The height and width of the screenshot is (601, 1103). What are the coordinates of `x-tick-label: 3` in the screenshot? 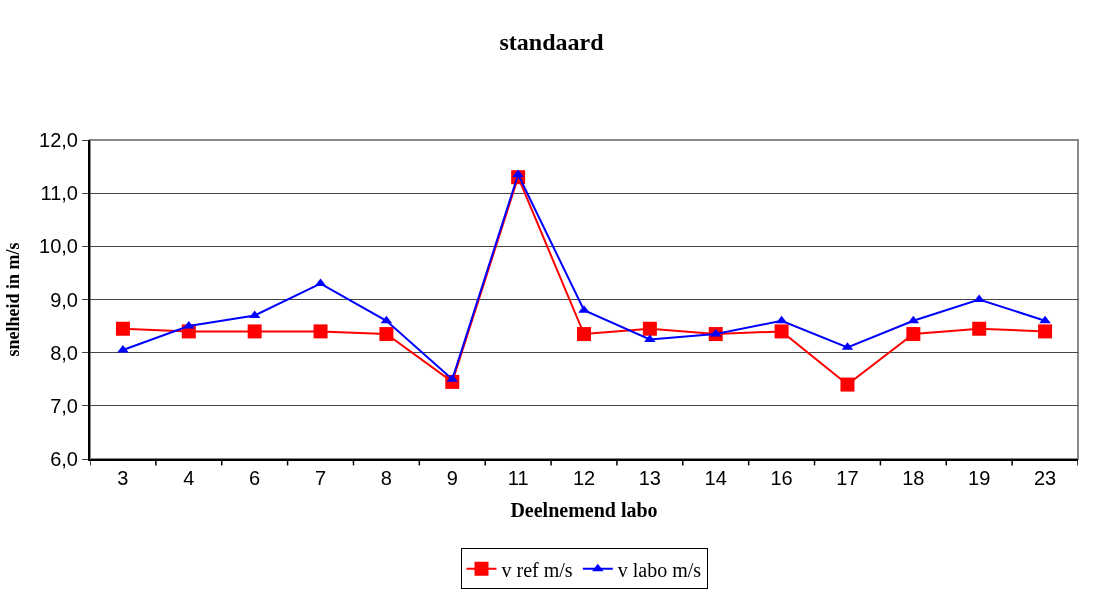 It's located at (123, 478).